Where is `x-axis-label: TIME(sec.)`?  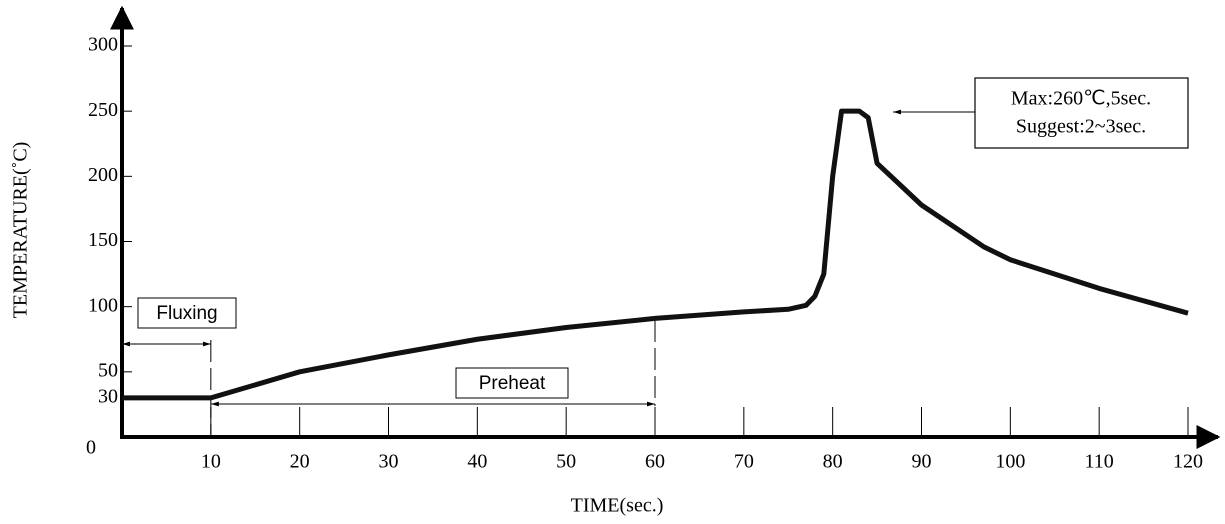
x-axis-label: TIME(sec.) is located at coordinates (617, 506).